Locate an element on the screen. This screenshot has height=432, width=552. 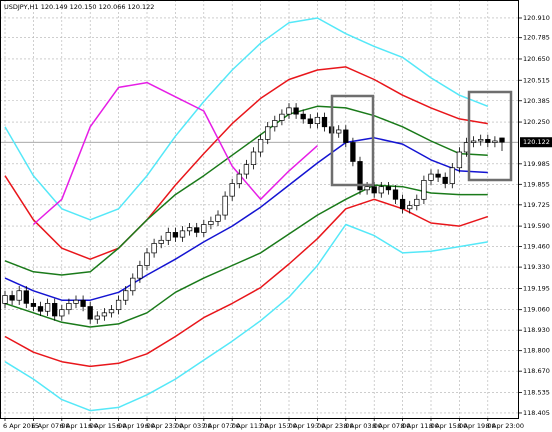
y-tick-label: 119.460 is located at coordinates (536, 247).